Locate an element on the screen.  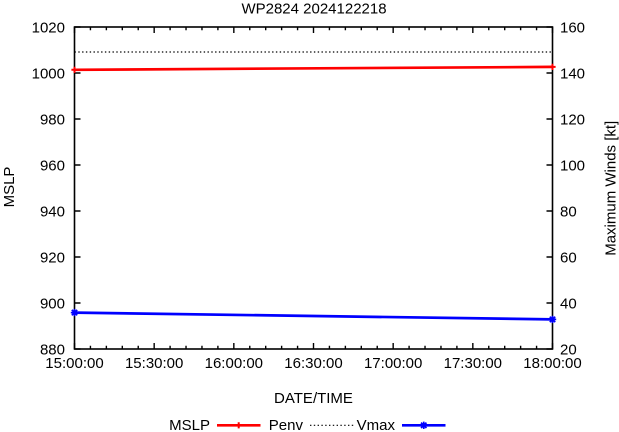
svg-text: 40 is located at coordinates (568, 303).